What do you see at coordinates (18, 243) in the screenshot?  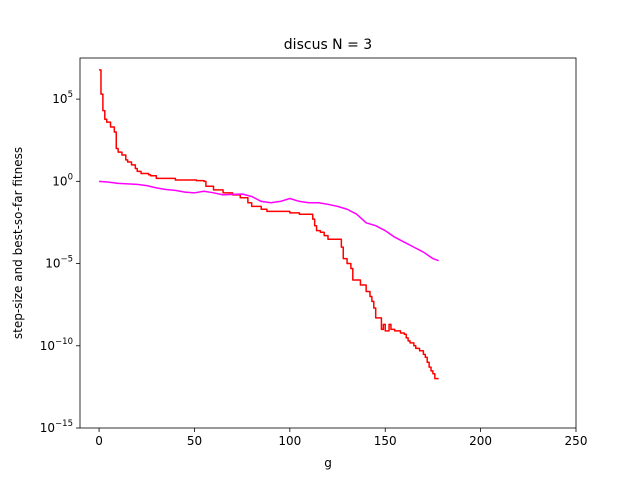 I see `y-axis-label: step-size and best-so-far fitness` at bounding box center [18, 243].